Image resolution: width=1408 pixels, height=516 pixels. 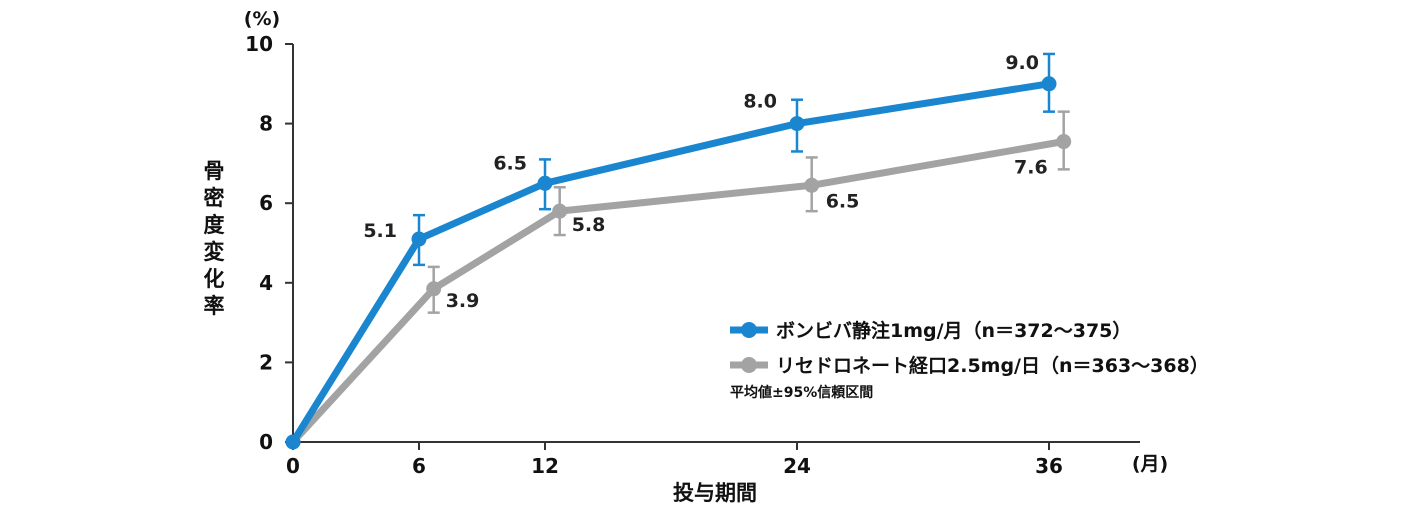 I want to click on y-tick-label: 8, so click(x=266, y=124).